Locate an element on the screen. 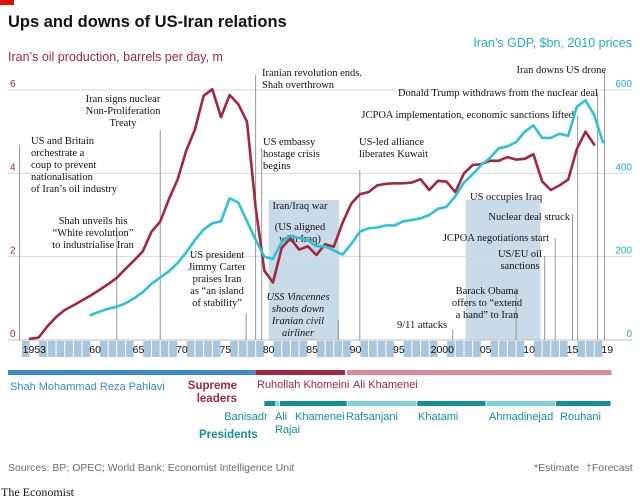 The image size is (640, 502). chart-title: Ups and downs of US-Iran relations is located at coordinates (147, 22).